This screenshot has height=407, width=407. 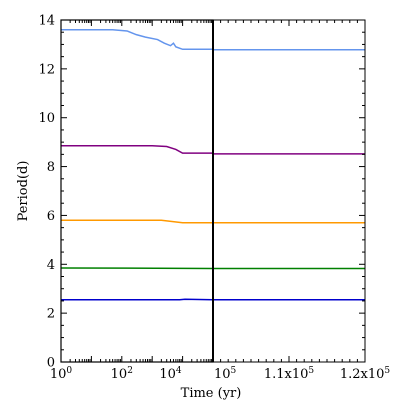 I want to click on x-tick-label: 10⁵, so click(x=225, y=374).